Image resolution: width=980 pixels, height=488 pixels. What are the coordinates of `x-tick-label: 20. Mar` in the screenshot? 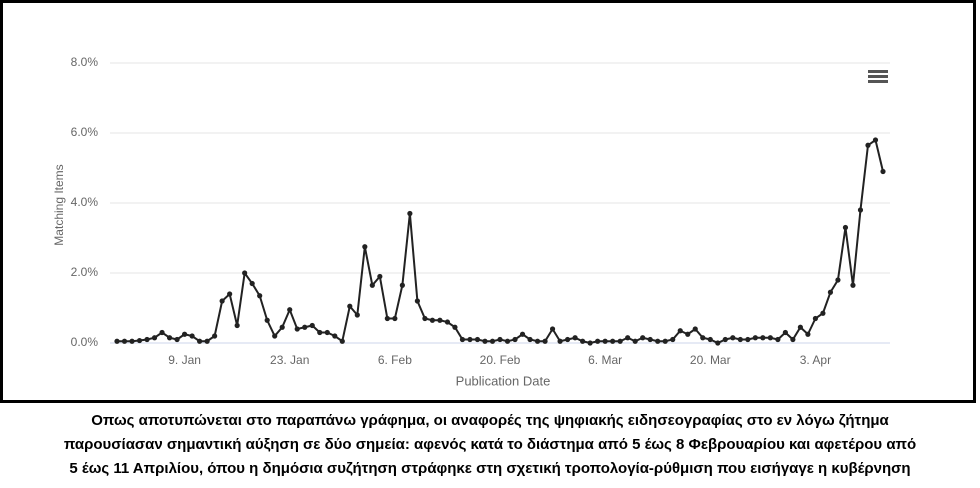 It's located at (710, 360).